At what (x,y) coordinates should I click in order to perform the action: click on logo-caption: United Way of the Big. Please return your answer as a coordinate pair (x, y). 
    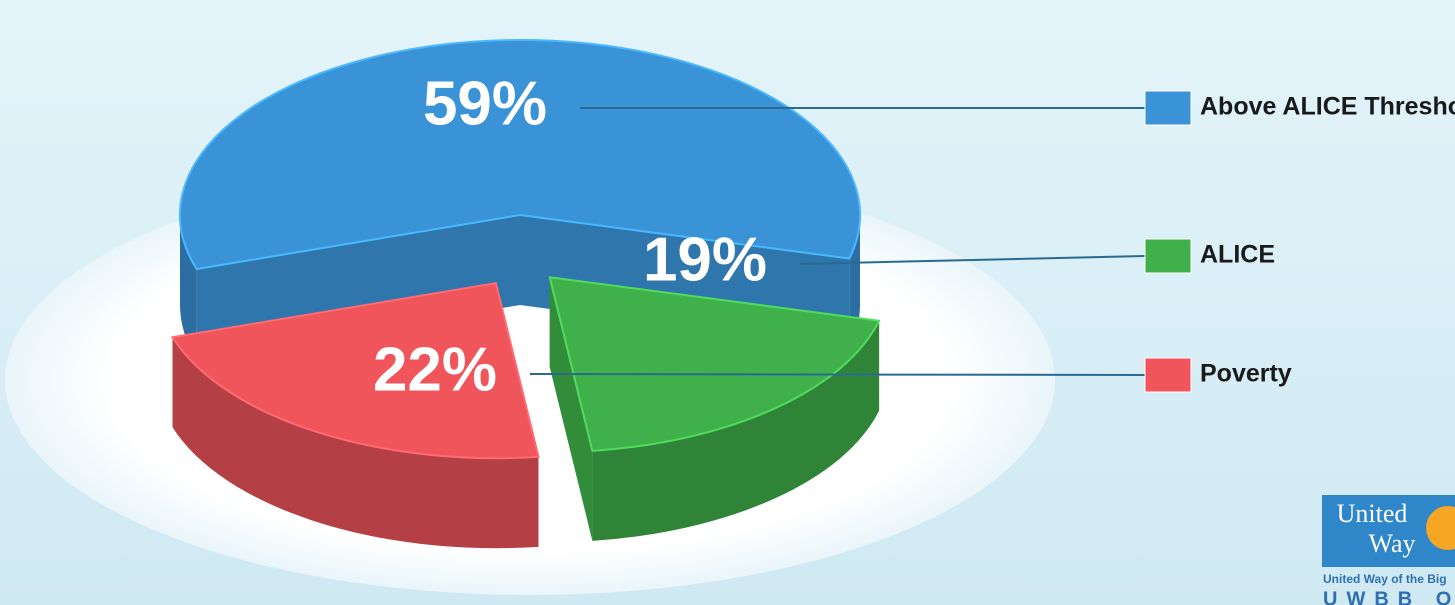
    Looking at the image, I should click on (1385, 579).